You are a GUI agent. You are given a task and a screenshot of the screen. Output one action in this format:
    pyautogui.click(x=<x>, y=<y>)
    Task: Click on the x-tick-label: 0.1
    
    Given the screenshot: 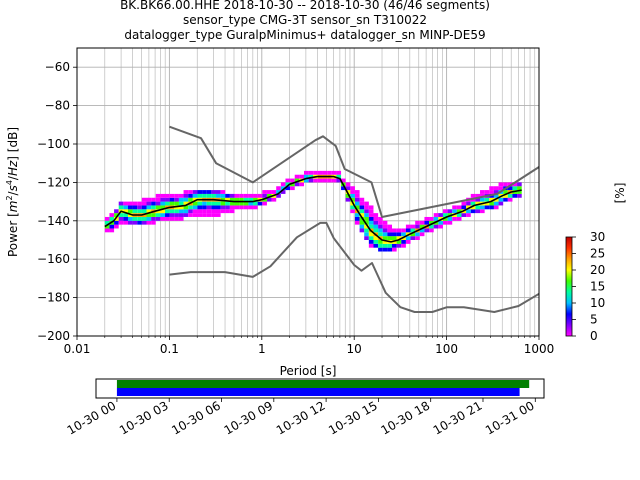 What is the action you would take?
    pyautogui.click(x=169, y=349)
    